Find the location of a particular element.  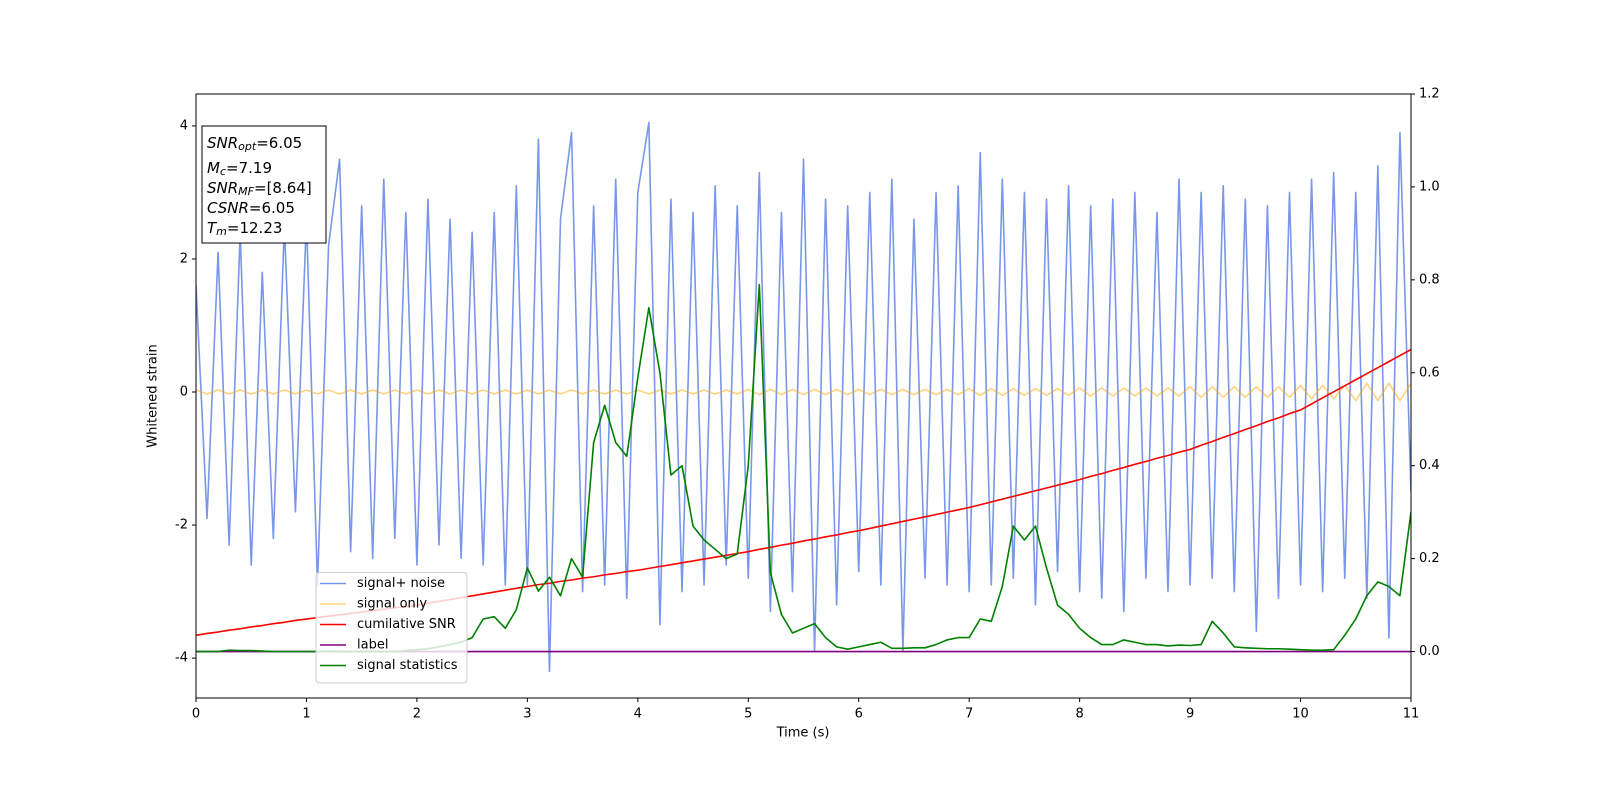

y-tick-label: -2 is located at coordinates (181, 525).